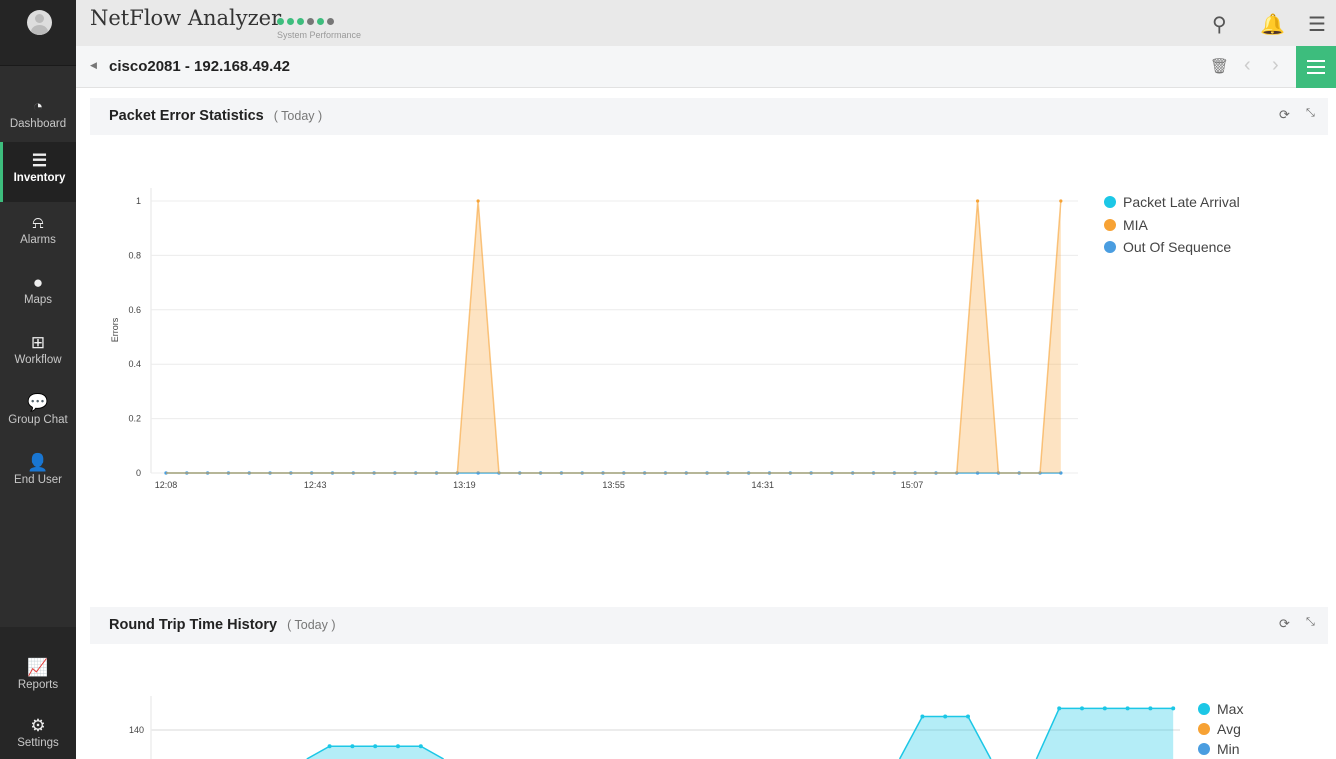 This screenshot has width=1336, height=759. I want to click on sidebar-item-maps: ● Maps, so click(38, 294).